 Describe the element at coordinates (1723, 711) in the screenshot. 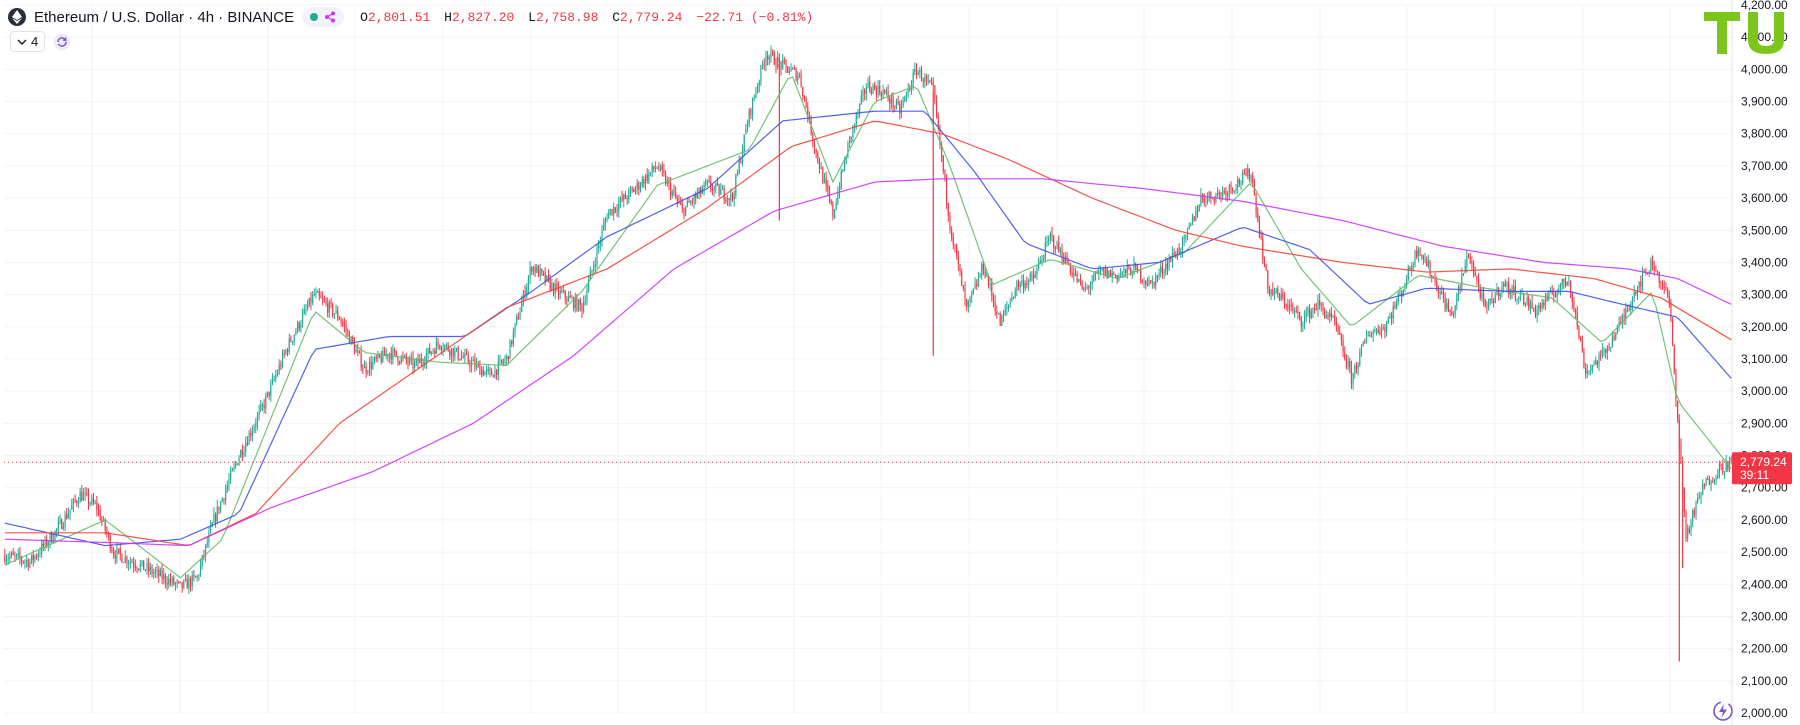

I see `flash-icon` at that location.